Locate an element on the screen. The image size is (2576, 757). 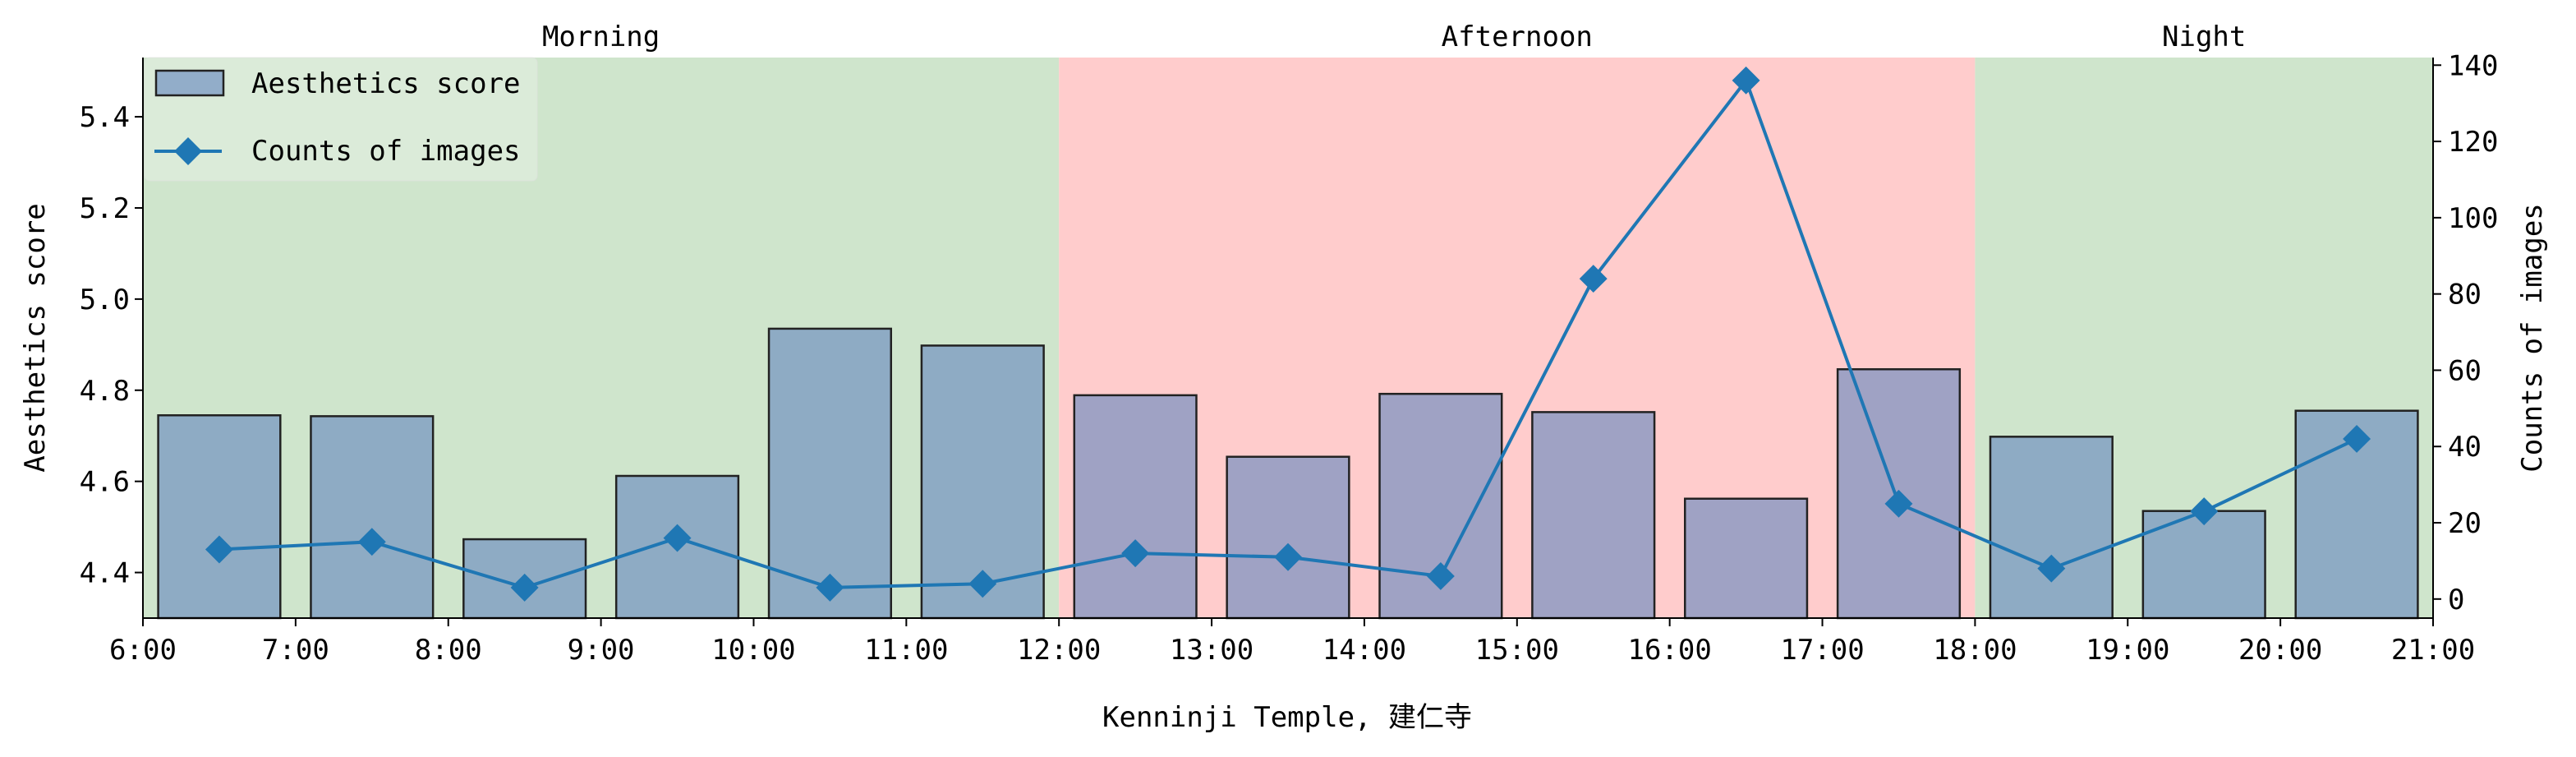
x-axis-title: Kenninji Temple, 建仁寺 is located at coordinates (1287, 717).